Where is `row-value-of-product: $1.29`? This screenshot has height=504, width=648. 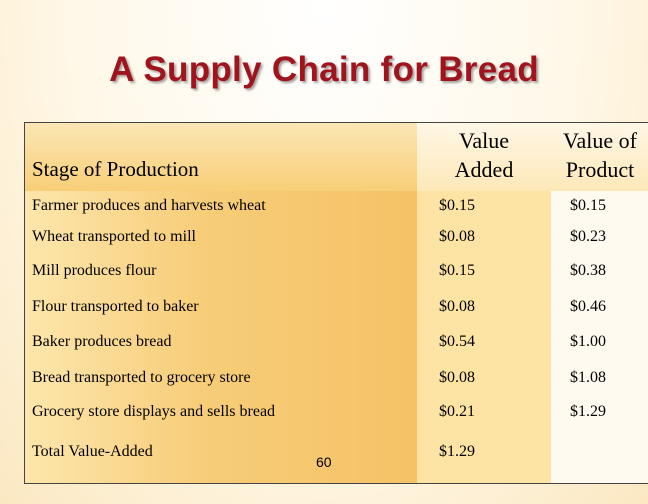
row-value-of-product: $1.29 is located at coordinates (588, 411).